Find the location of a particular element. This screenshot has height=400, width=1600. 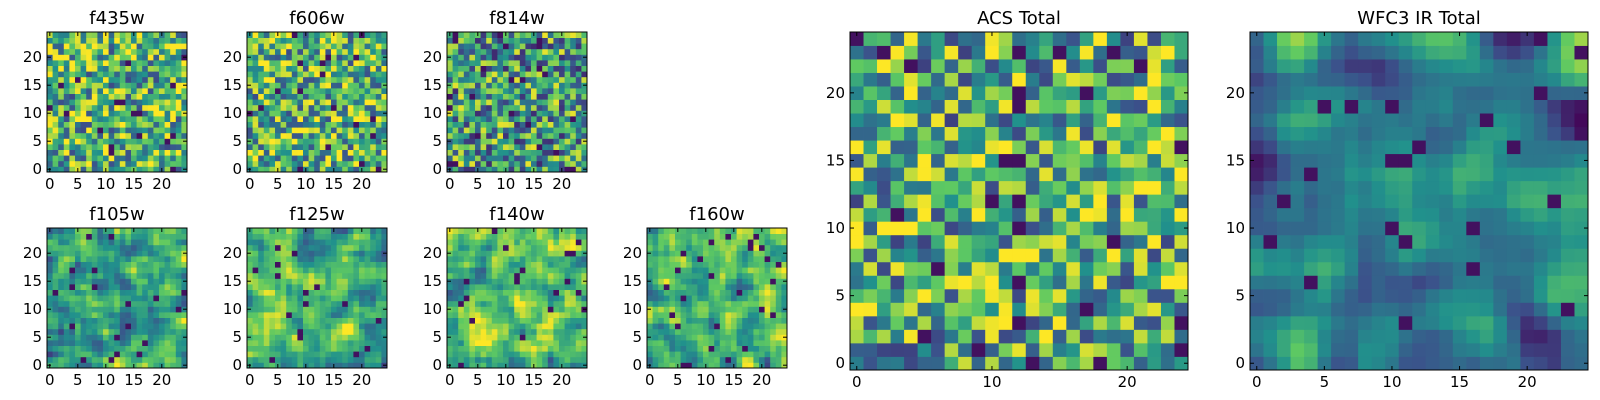

y-tick-label: 15 is located at coordinates (232, 85).